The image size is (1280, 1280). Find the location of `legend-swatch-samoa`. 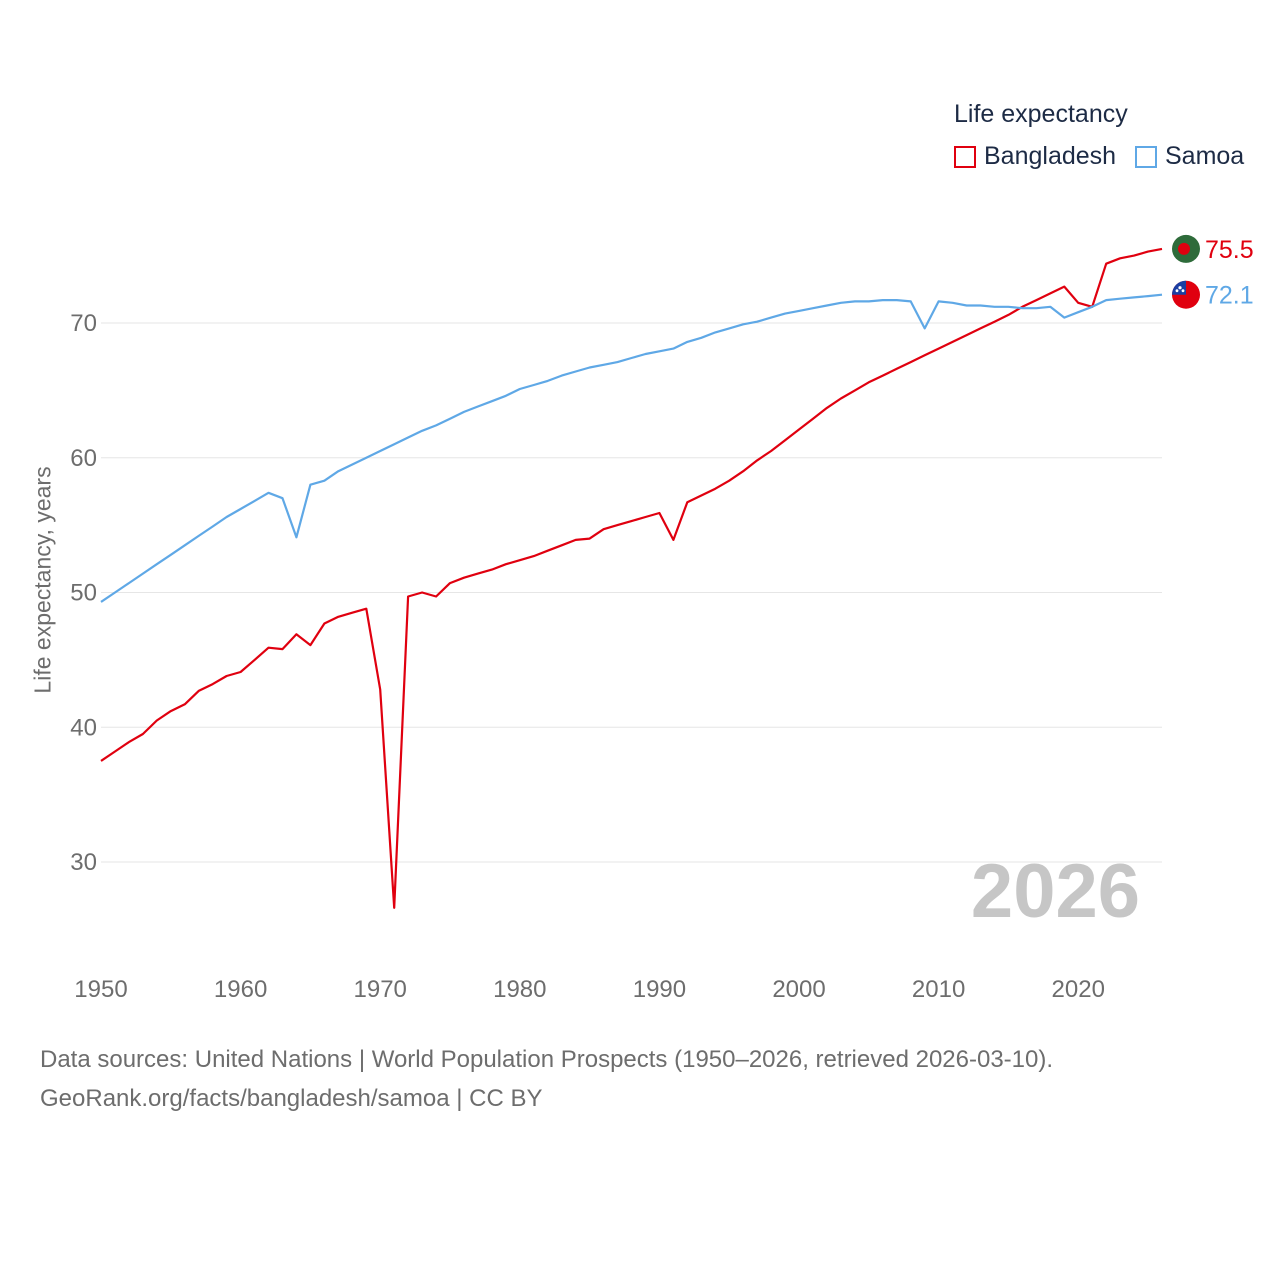

legend-swatch-samoa is located at coordinates (1146, 156).